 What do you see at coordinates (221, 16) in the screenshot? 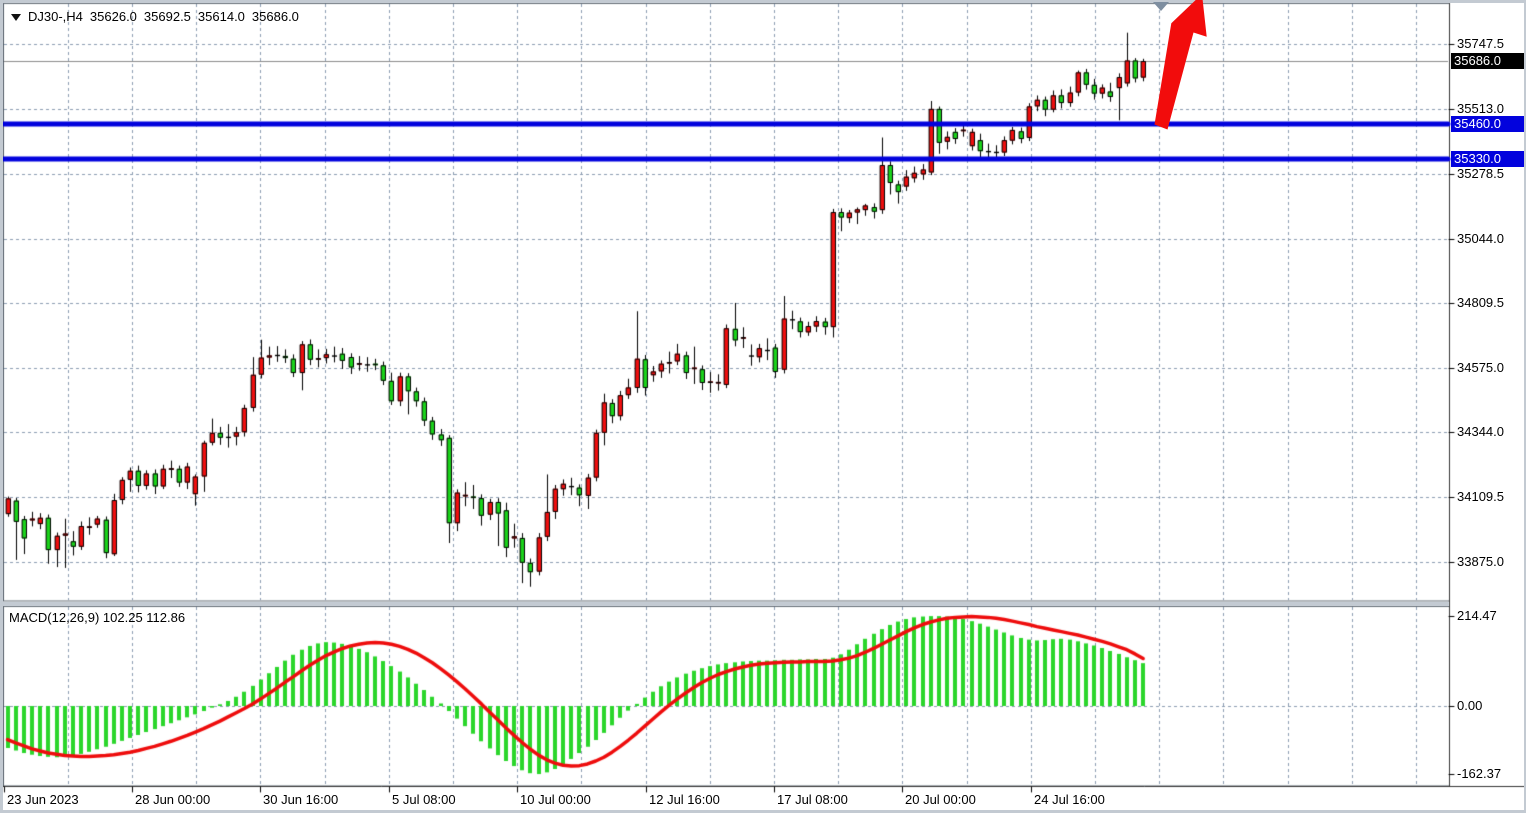
I see `low-value: 35614.0` at bounding box center [221, 16].